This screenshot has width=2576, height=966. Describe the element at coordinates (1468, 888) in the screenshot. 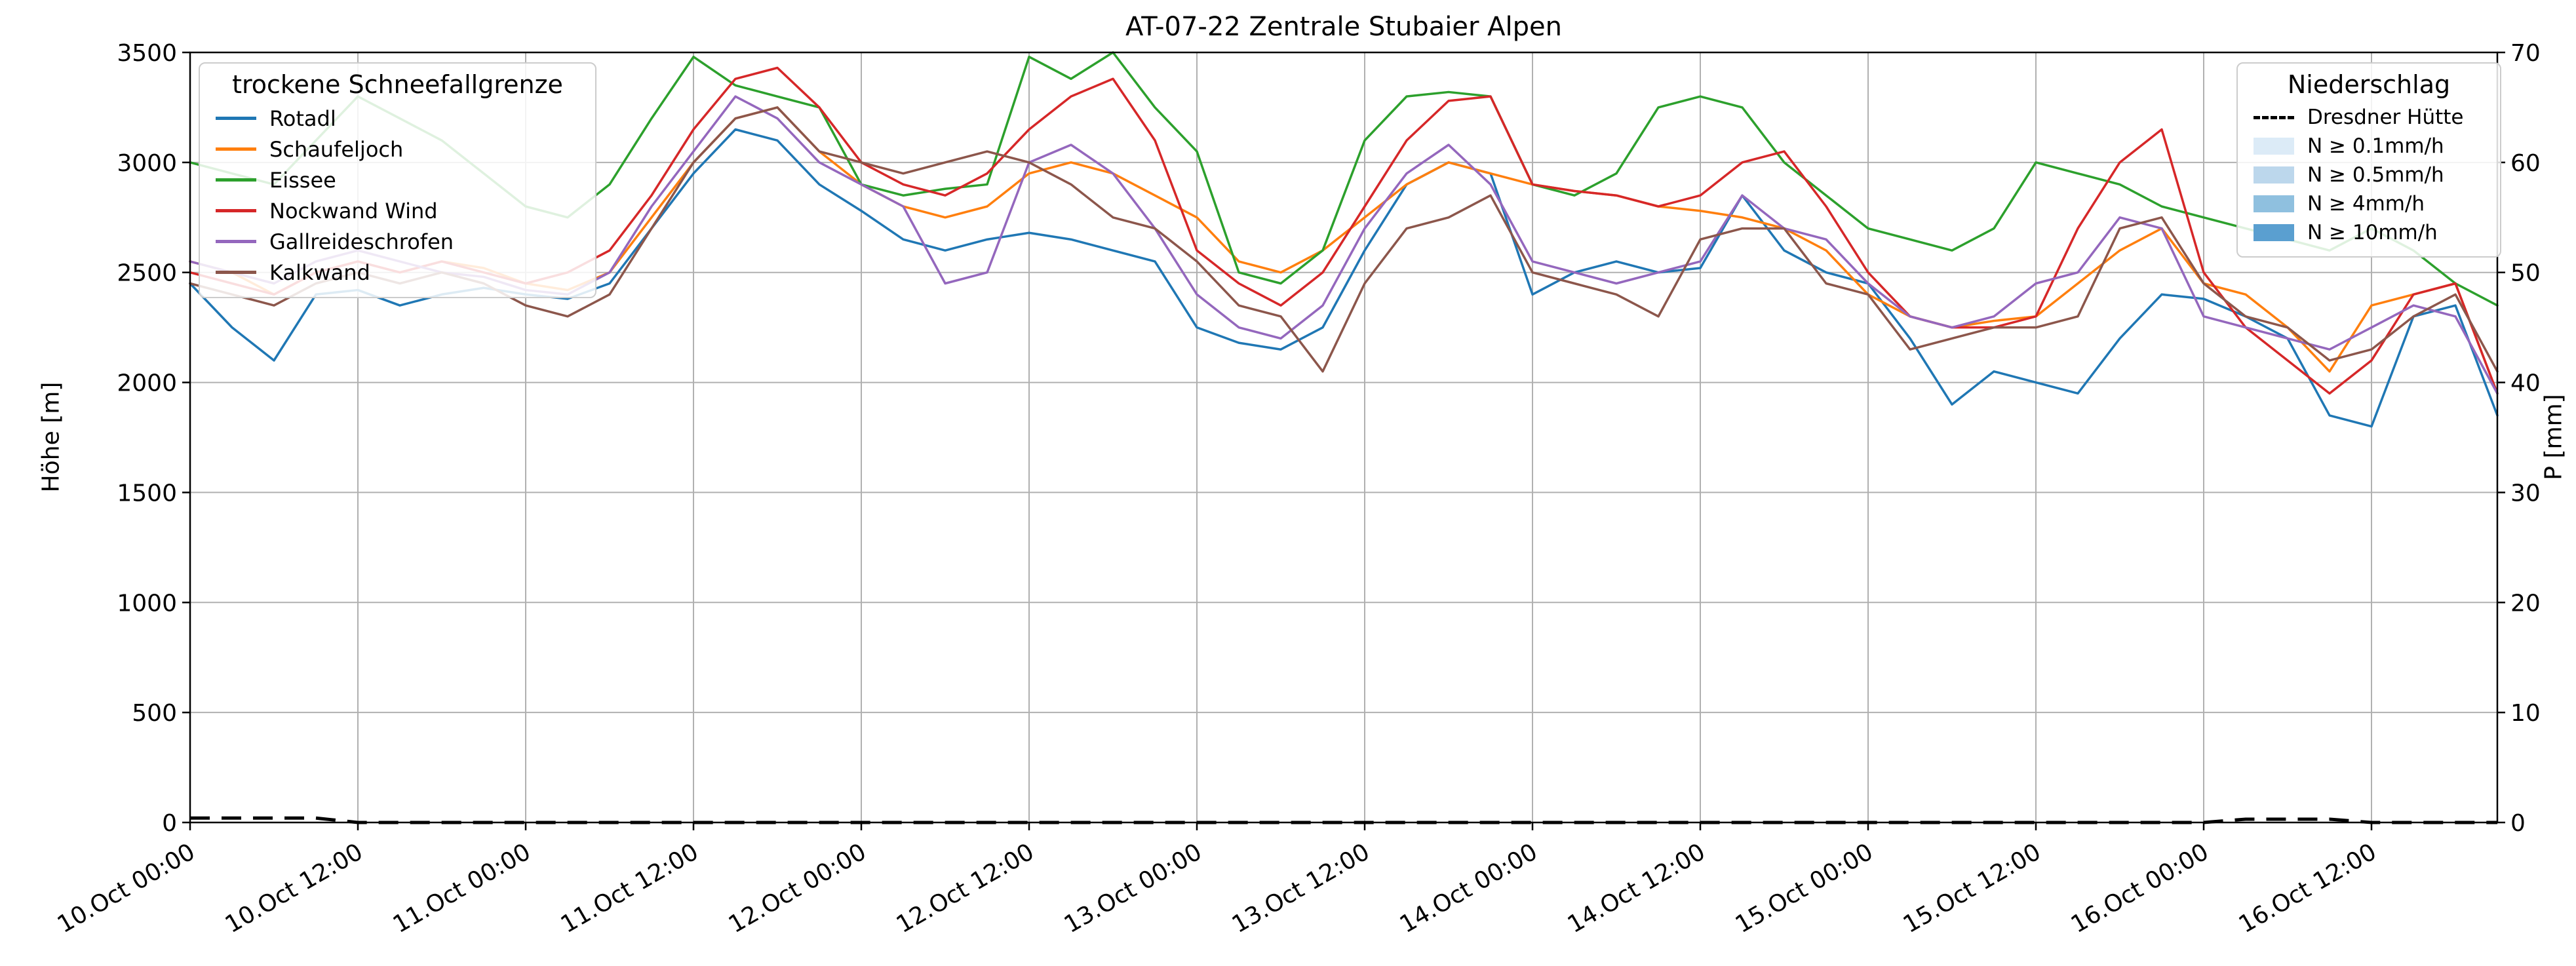

I see `x-tick-label: 14.Oct 00:00` at that location.